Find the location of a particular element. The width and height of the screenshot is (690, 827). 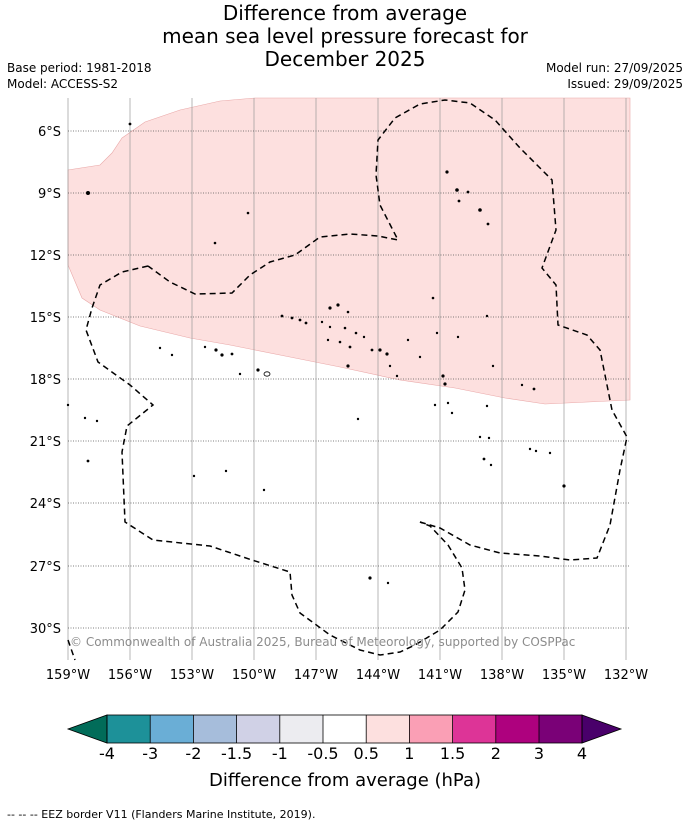

colorbar-tick: -1.5 is located at coordinates (236, 753).